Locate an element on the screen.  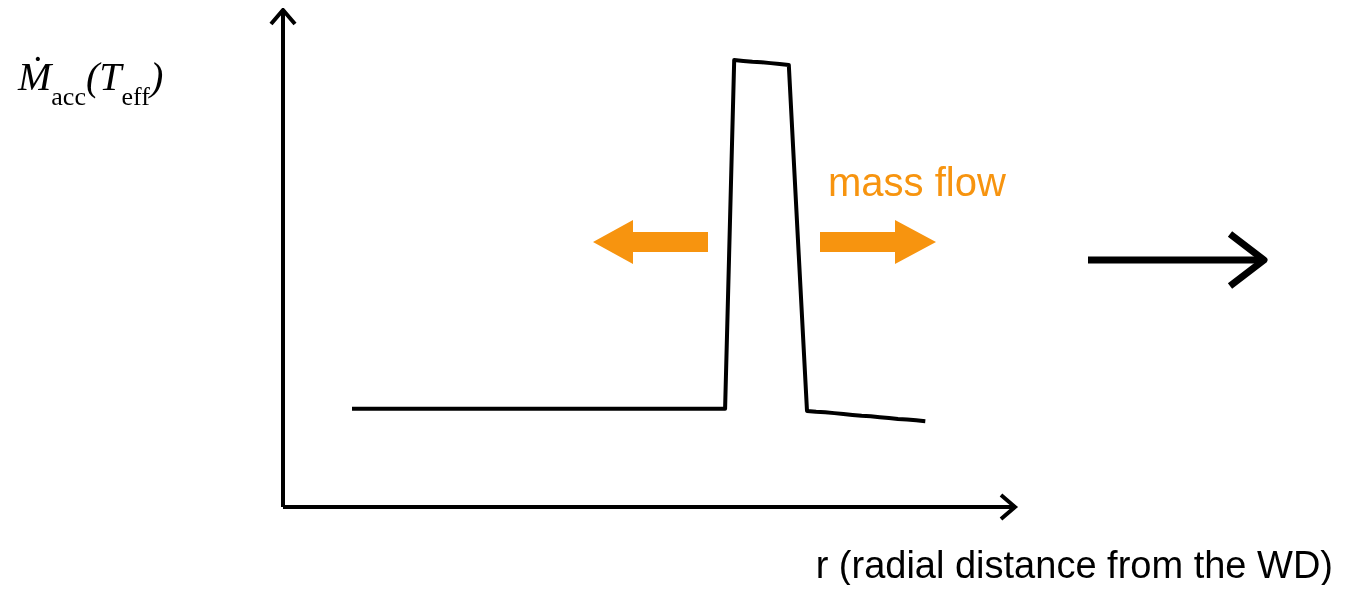
y-axis-title: Ṁ$_{acc}$(T$_{eff}$) is located at coordinates (90, 82).